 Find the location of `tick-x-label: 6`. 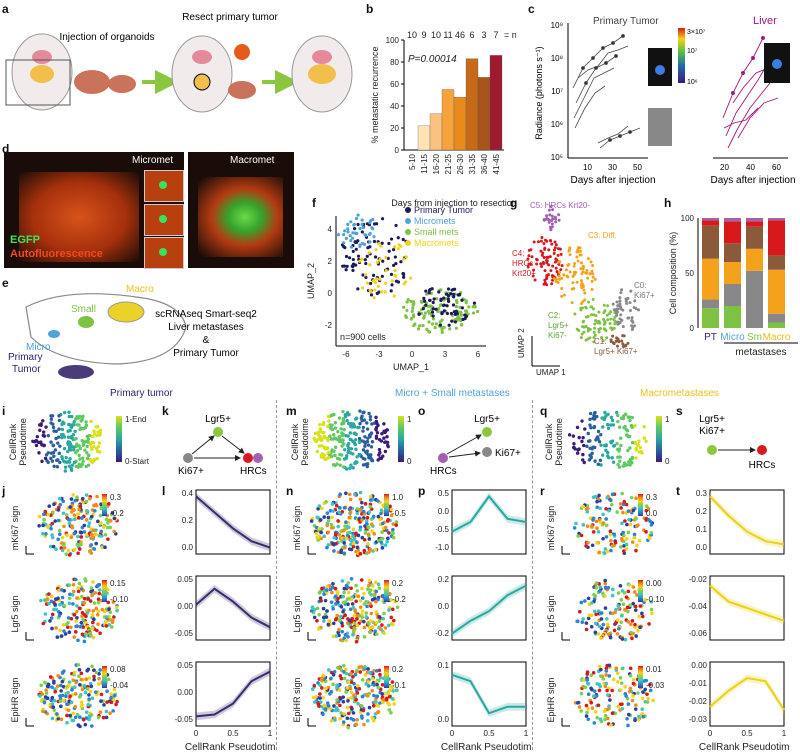

tick-x-label: 6 is located at coordinates (478, 354).